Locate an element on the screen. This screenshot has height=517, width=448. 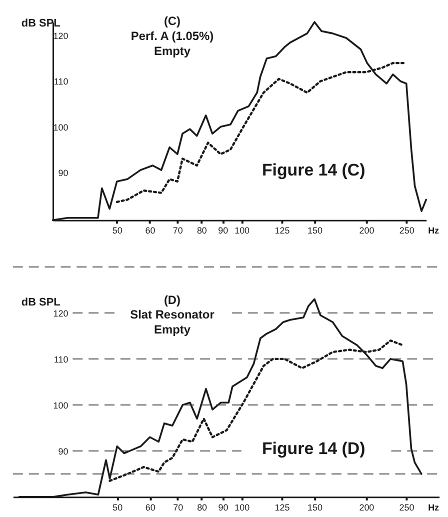
text: (D) is located at coordinates (172, 299).